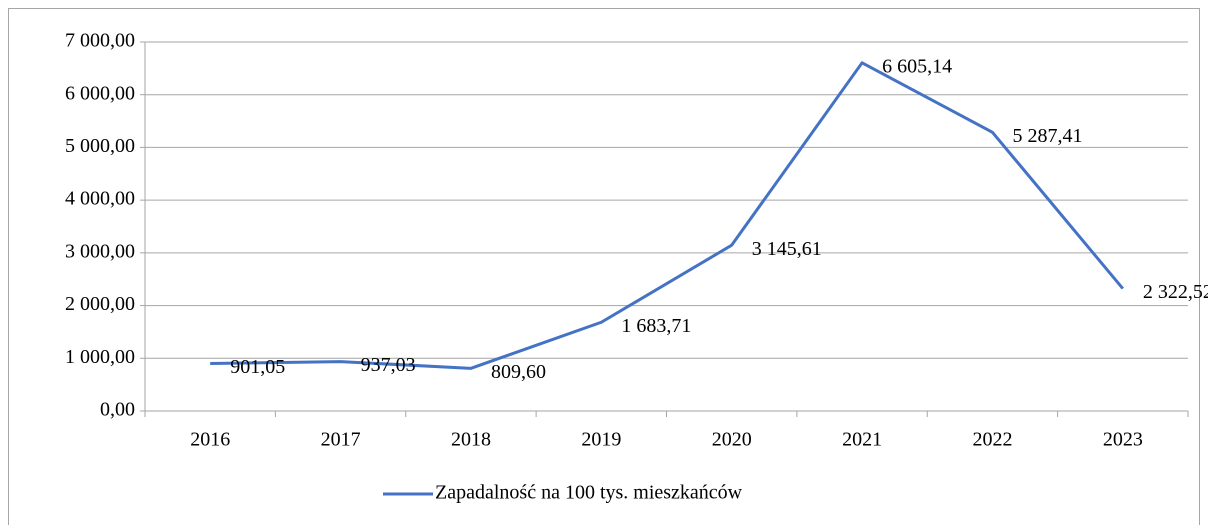 The image size is (1208, 525). Describe the element at coordinates (471, 440) in the screenshot. I see `x-tick-label: 2018` at that location.